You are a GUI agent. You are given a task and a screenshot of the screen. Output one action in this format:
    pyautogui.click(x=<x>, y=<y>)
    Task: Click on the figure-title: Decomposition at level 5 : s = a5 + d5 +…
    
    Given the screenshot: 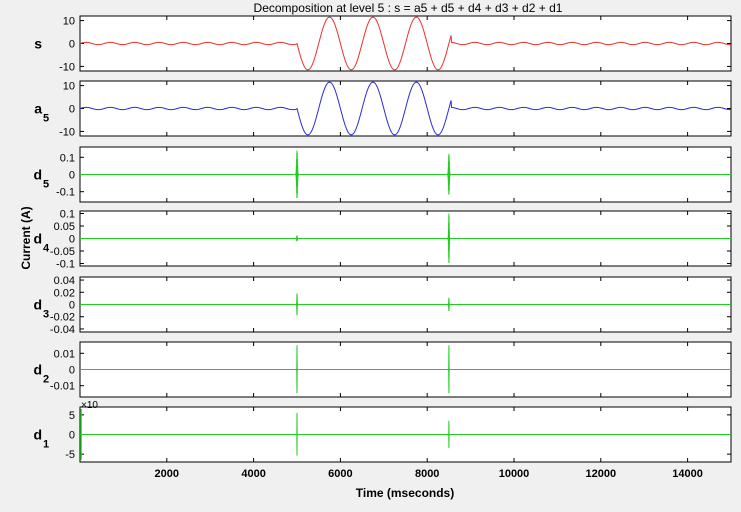 What is the action you would take?
    pyautogui.click(x=408, y=8)
    